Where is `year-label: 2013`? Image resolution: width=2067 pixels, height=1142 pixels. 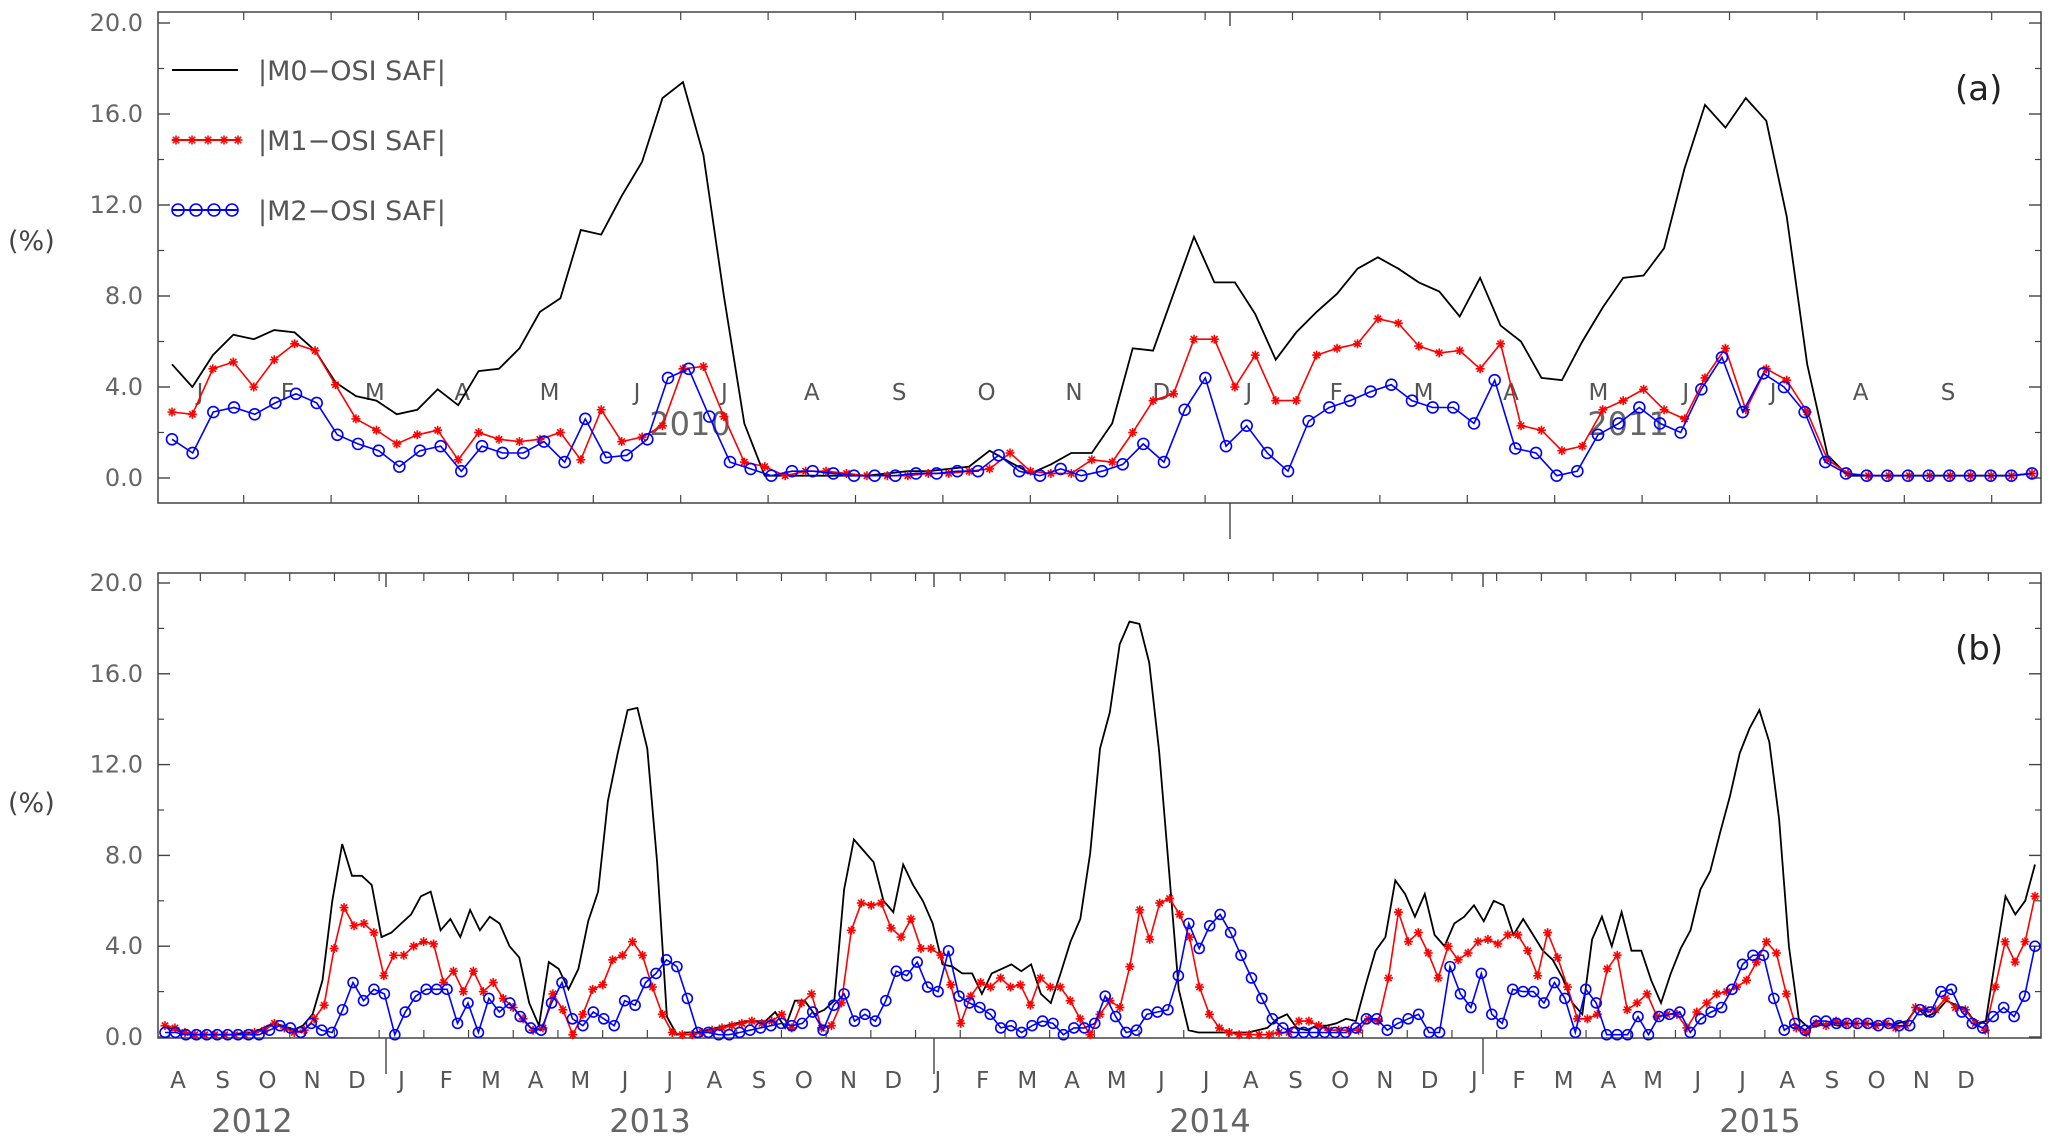
year-label: 2013 is located at coordinates (649, 1121).